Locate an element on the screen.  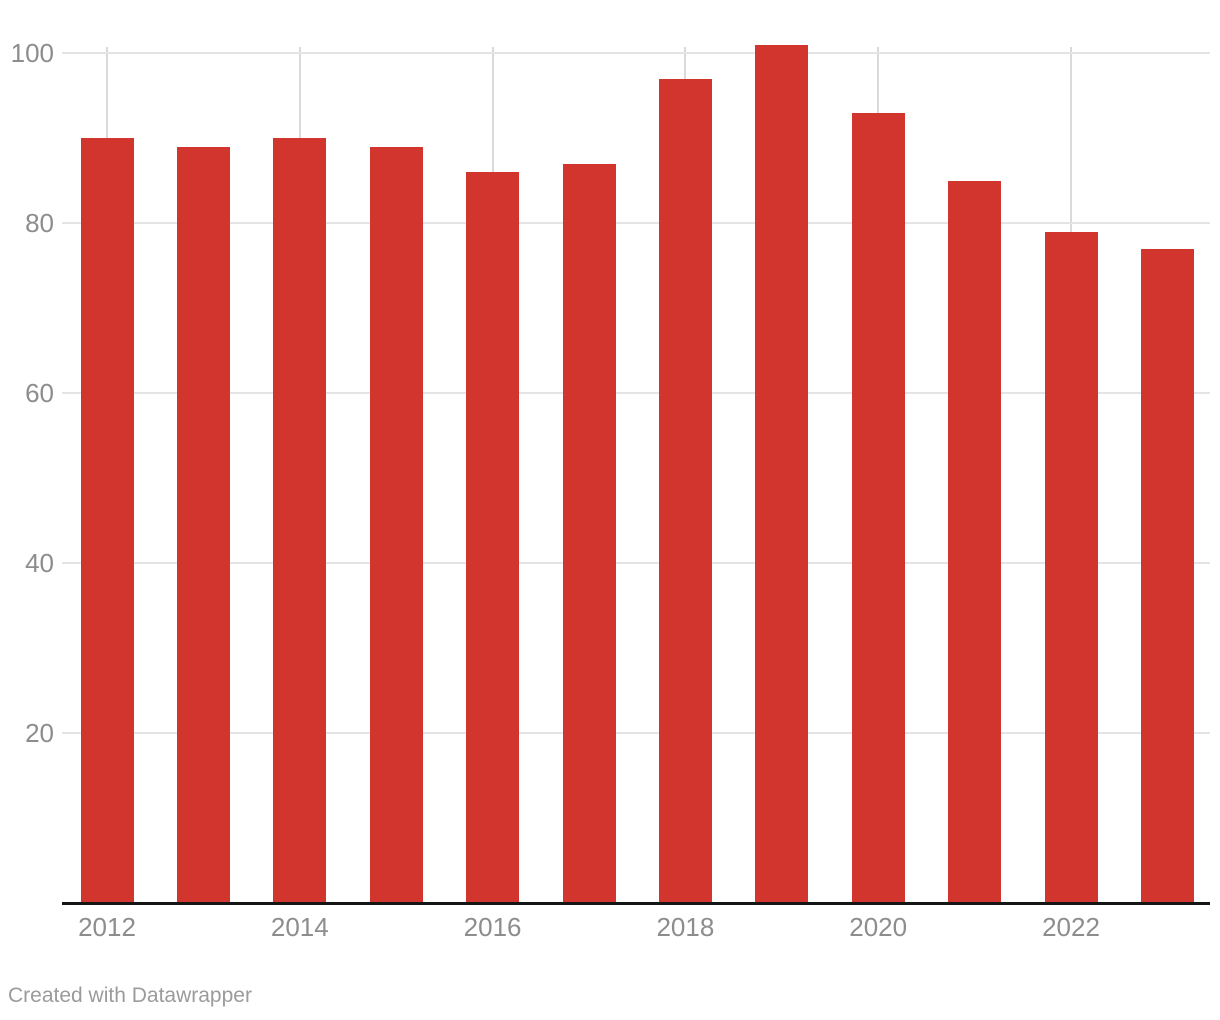
bar-2023 is located at coordinates (1167, 575).